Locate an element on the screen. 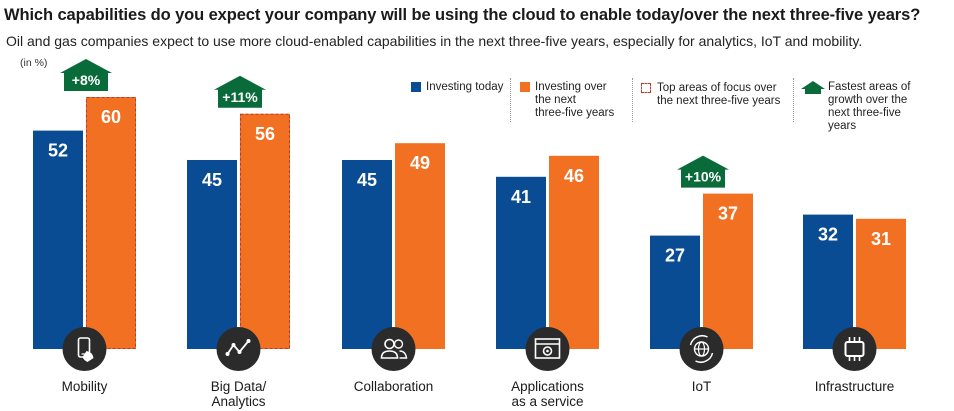  data-label: 52 is located at coordinates (58, 151).